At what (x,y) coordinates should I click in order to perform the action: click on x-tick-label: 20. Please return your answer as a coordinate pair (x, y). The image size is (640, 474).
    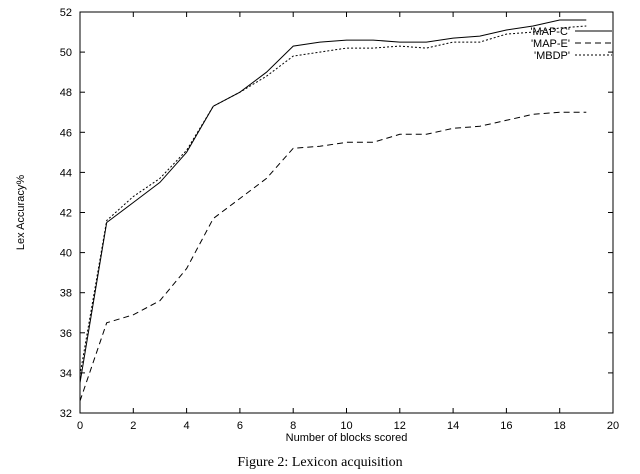
    Looking at the image, I should click on (613, 426).